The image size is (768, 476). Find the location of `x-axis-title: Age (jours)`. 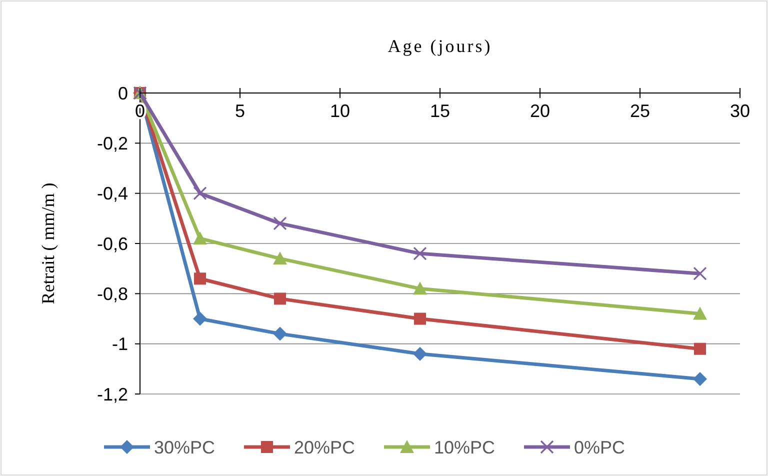

x-axis-title: Age (jours) is located at coordinates (440, 46).